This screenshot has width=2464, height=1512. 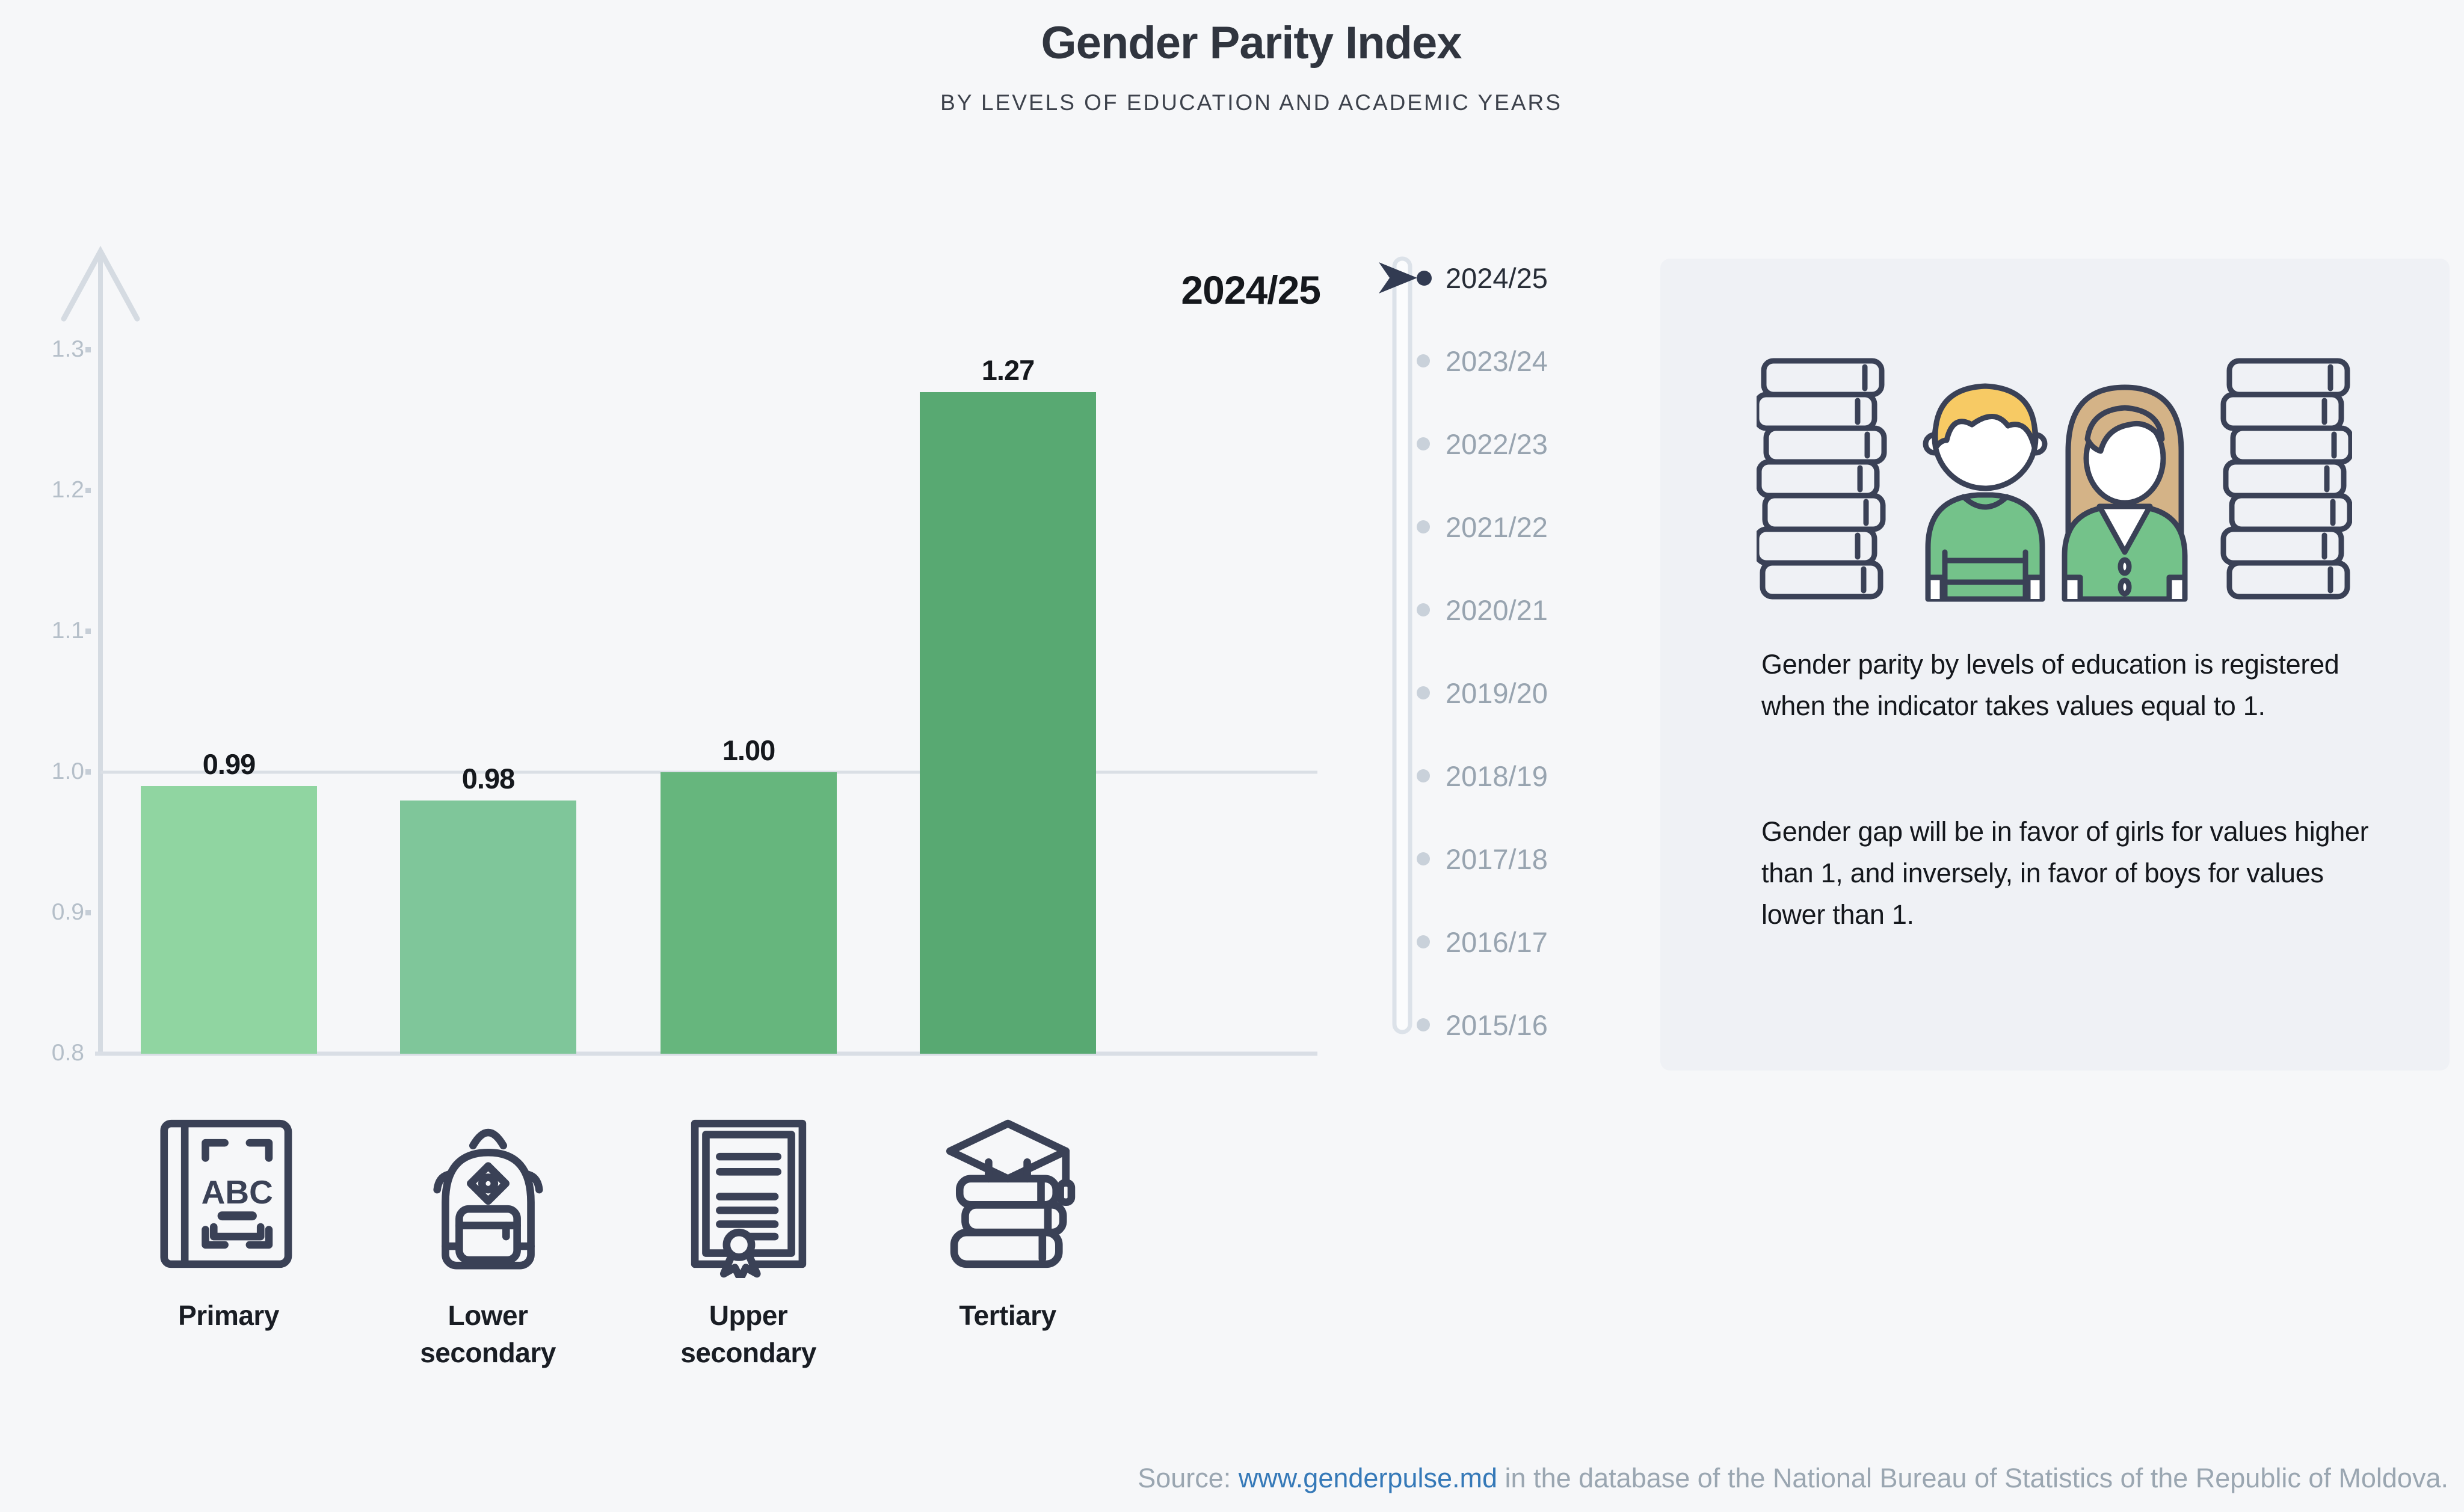 What do you see at coordinates (1497, 527) in the screenshot?
I see `year-option-label: 2021/22` at bounding box center [1497, 527].